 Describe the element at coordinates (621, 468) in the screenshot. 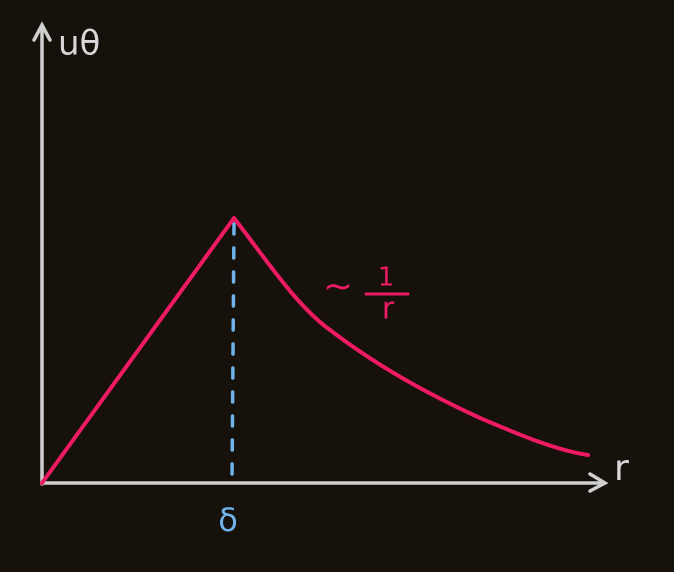

I see `x-axis-label: r` at that location.